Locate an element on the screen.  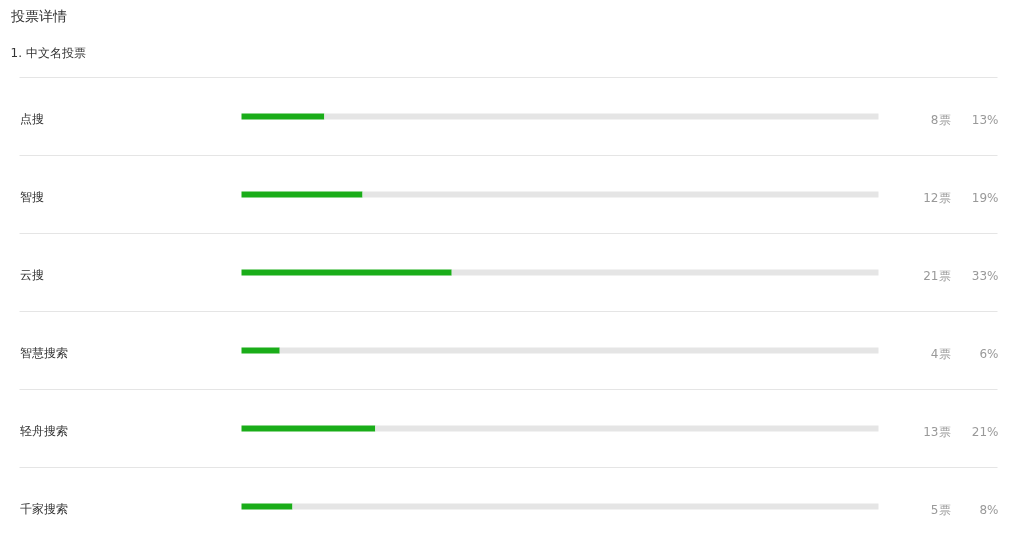
text: 12票 is located at coordinates (937, 197).